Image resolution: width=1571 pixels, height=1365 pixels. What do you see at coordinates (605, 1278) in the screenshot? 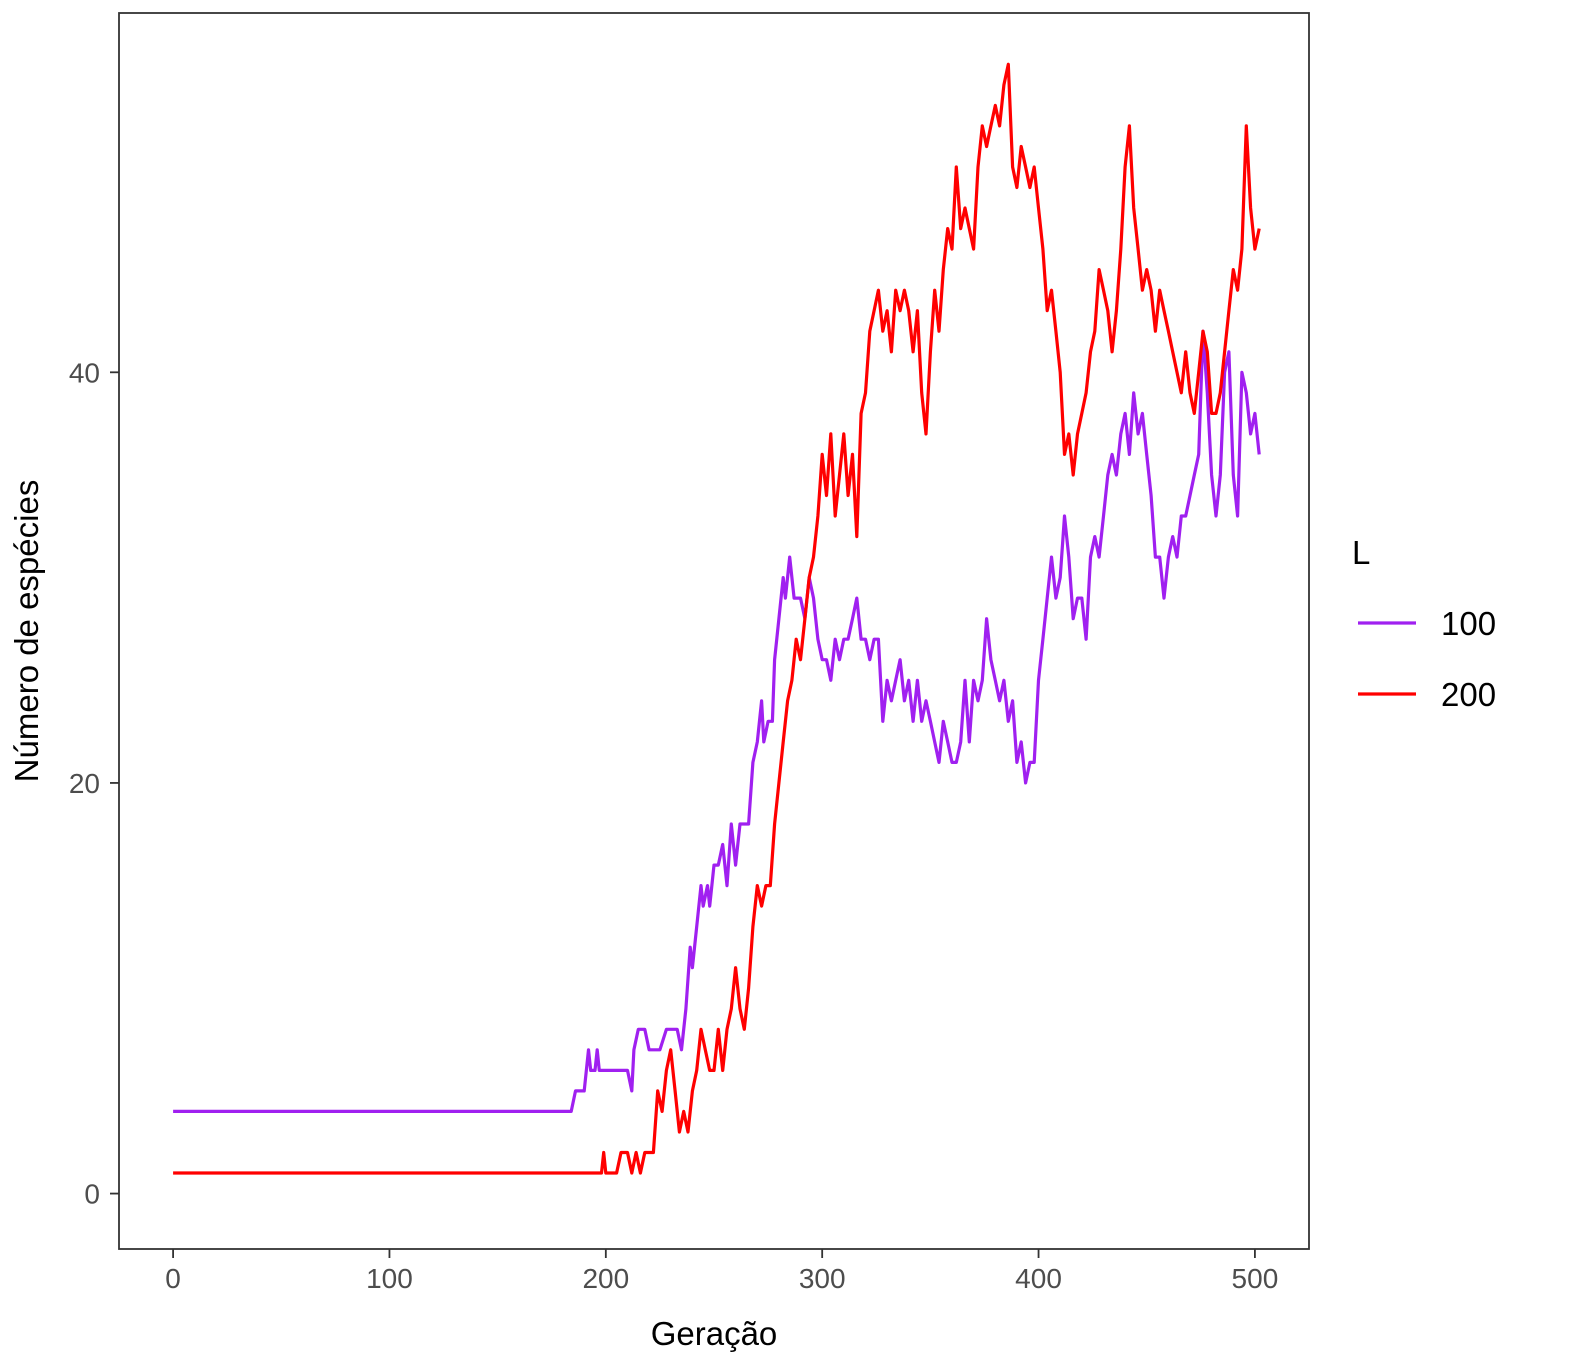
I see `x-tick-label: 200` at bounding box center [605, 1278].